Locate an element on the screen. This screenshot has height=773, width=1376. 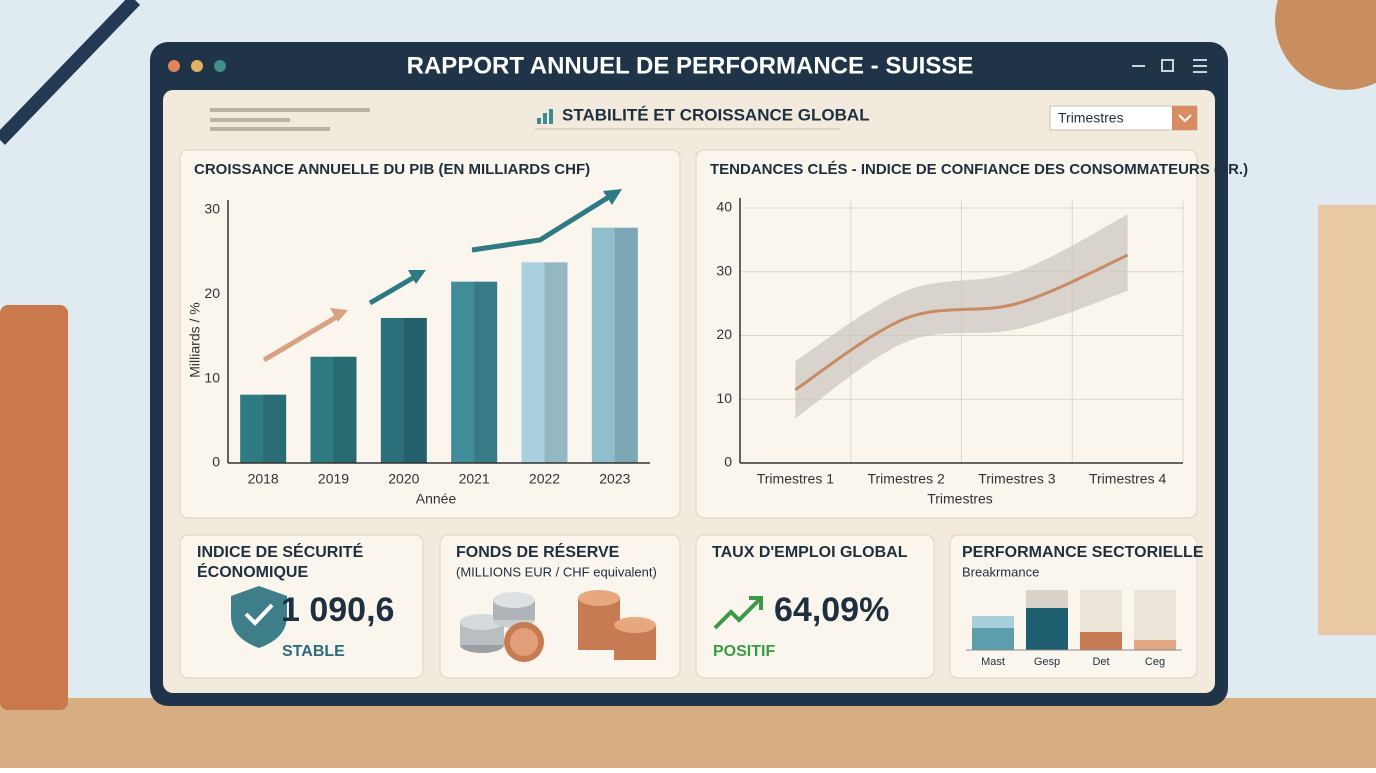
dropdown-arrow is located at coordinates (1185, 118).